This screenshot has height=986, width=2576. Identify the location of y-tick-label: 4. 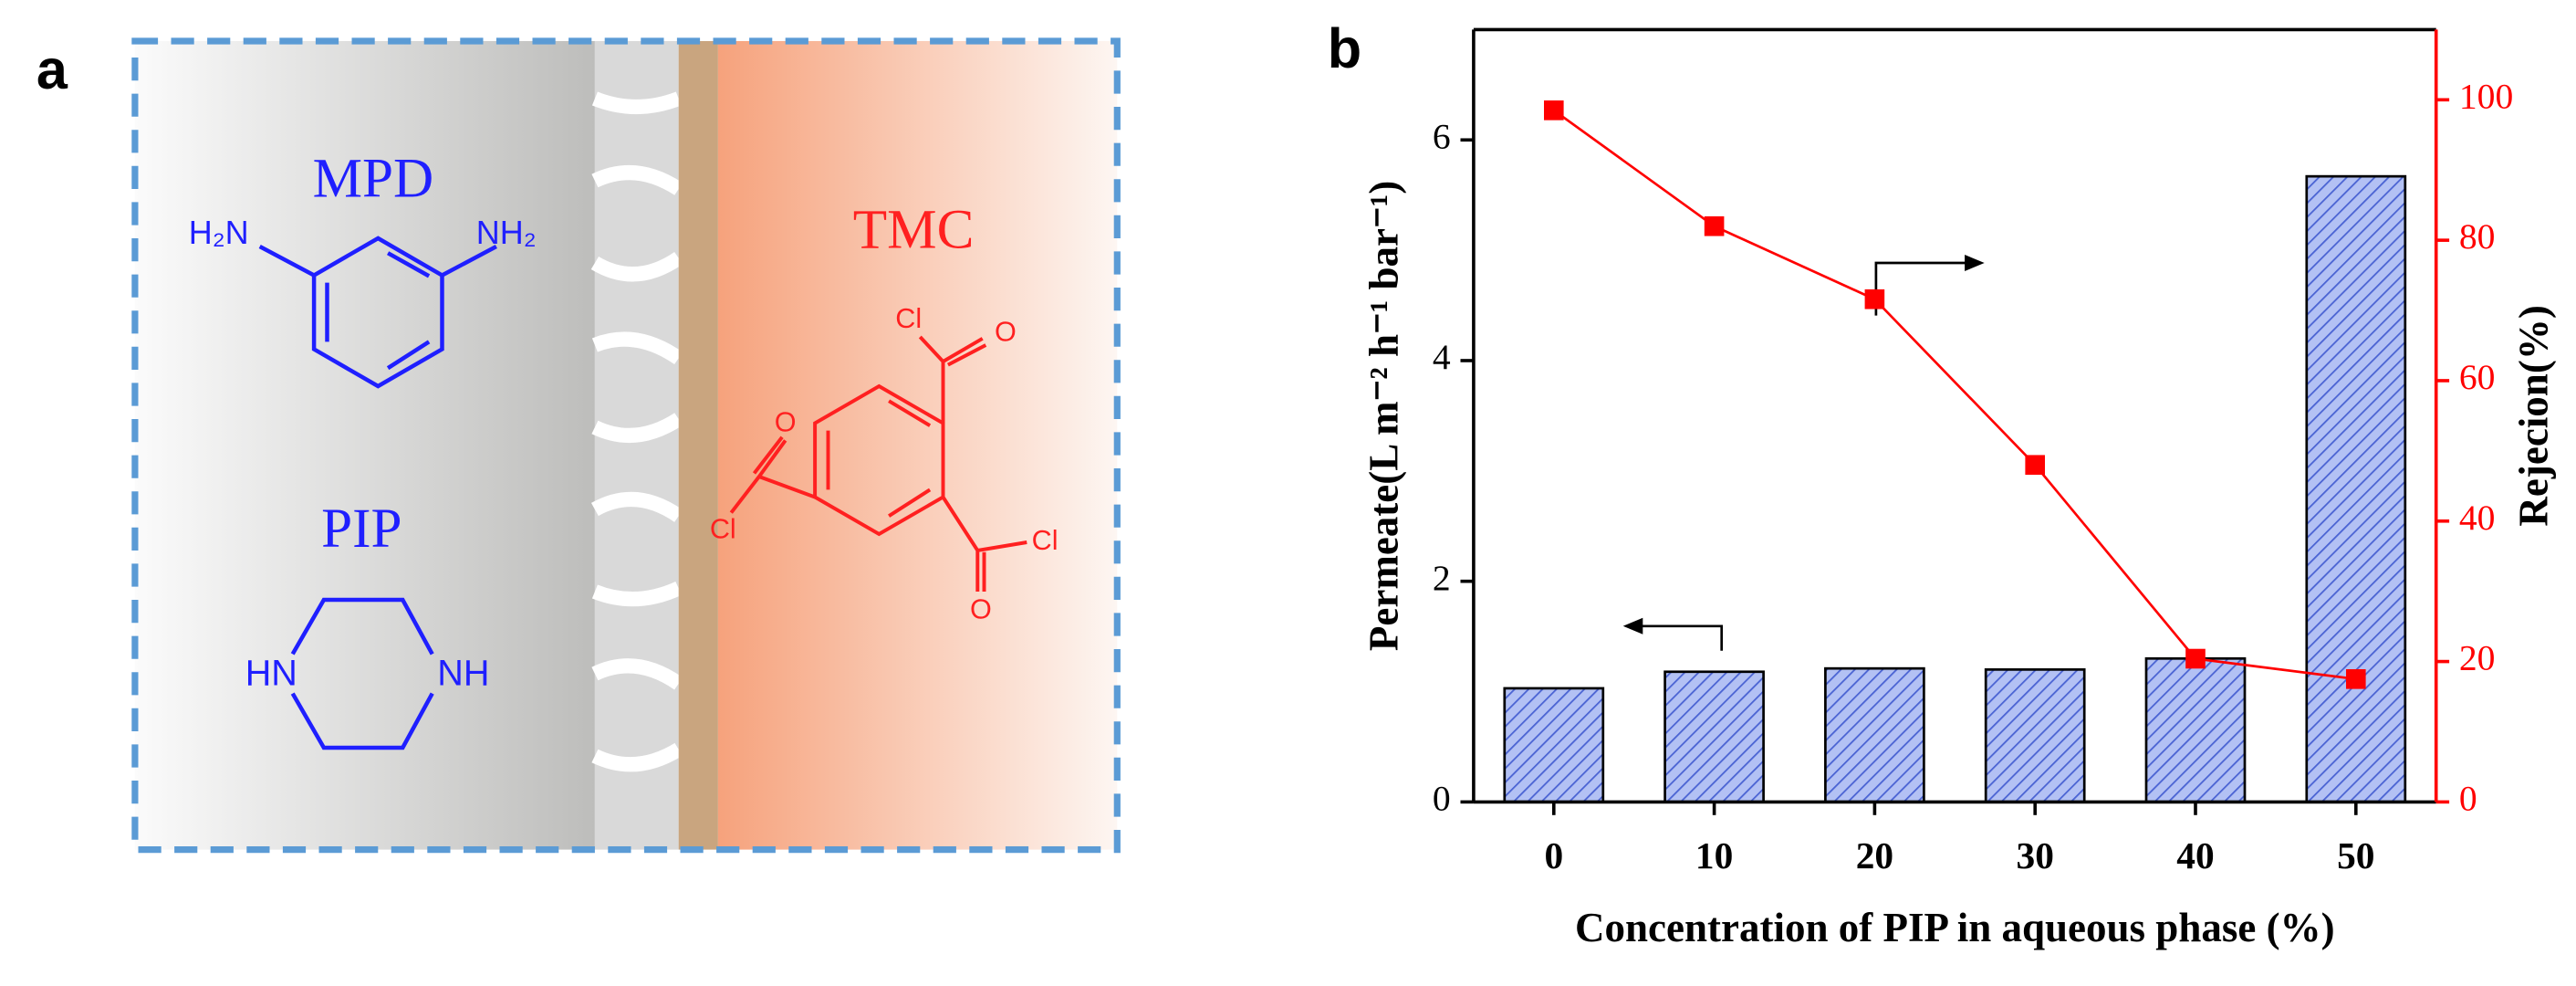
(1442, 357).